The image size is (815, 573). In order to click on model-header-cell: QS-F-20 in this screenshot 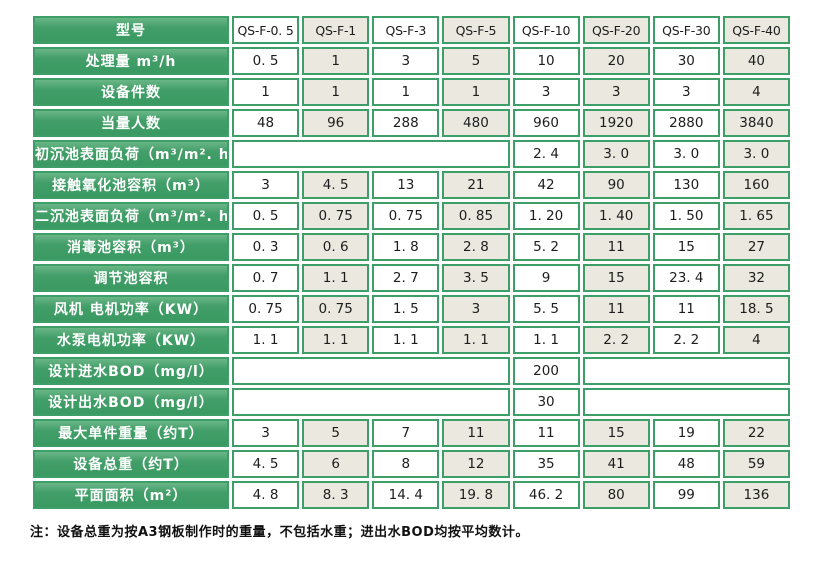, I will do `click(616, 30)`.